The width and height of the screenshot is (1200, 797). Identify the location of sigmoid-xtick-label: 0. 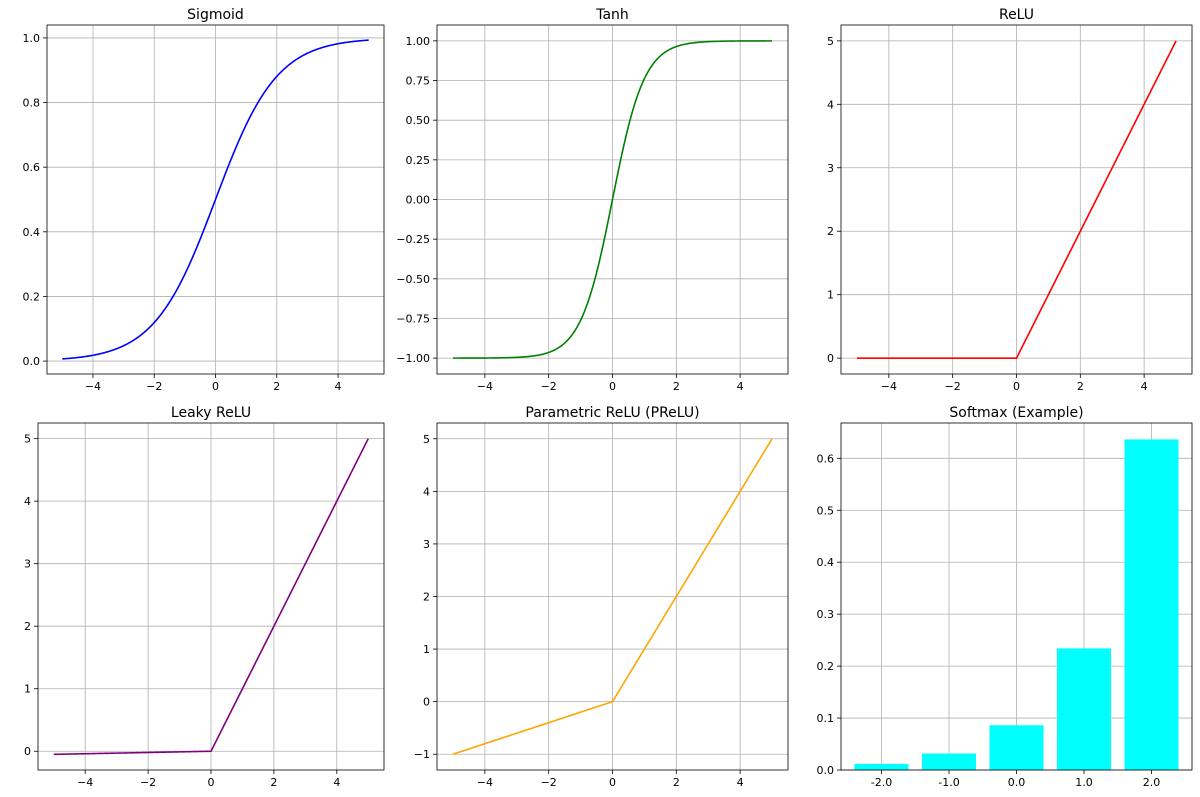
(215, 386).